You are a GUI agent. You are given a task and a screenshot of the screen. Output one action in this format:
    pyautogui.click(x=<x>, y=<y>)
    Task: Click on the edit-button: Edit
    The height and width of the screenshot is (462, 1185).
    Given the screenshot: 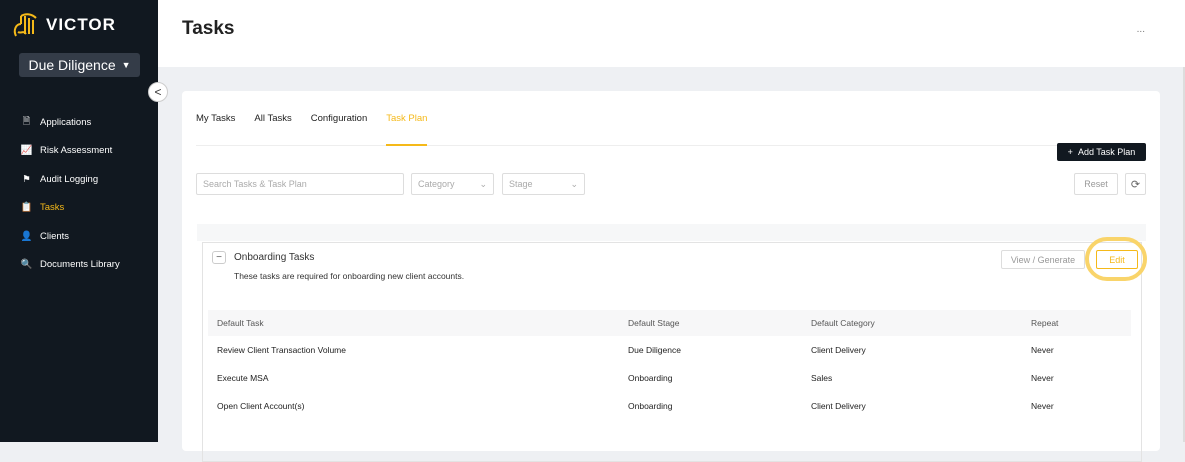 What is the action you would take?
    pyautogui.click(x=1117, y=259)
    